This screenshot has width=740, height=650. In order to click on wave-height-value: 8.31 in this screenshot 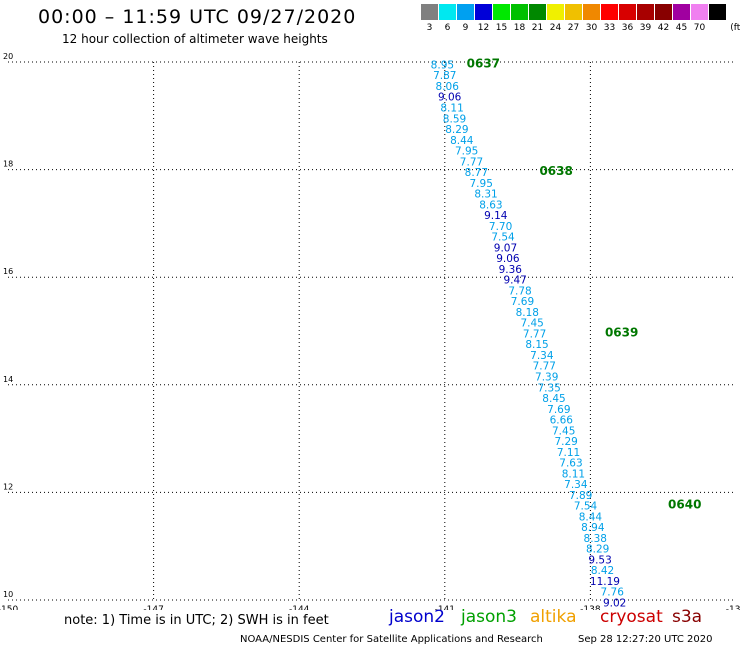, I will do `click(485, 195)`.